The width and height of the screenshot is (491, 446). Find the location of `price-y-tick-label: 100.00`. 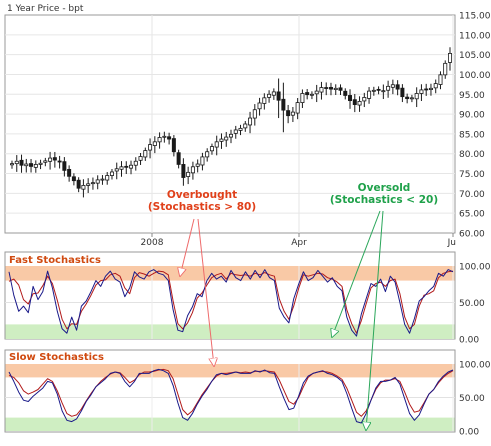

price-y-tick-label: 100.00 is located at coordinates (475, 76).